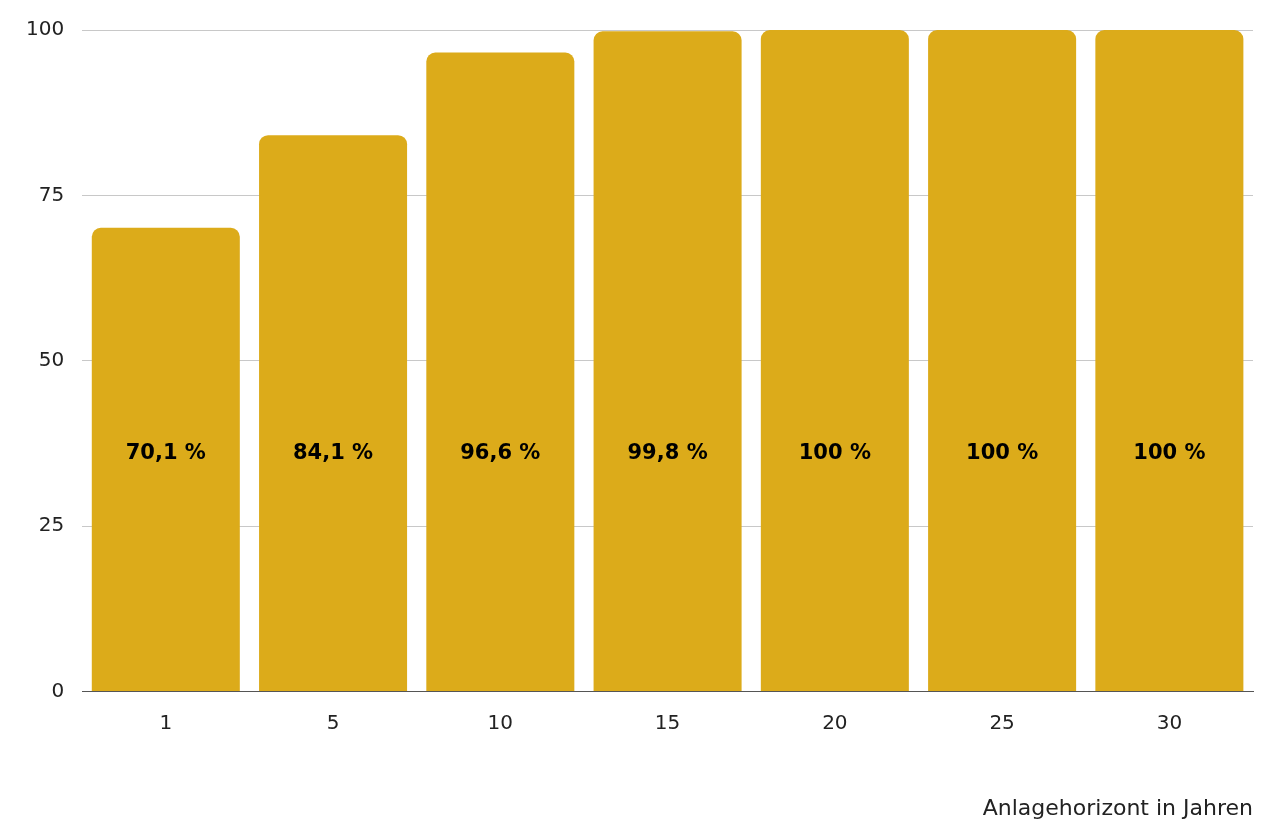  Describe the element at coordinates (51, 359) in the screenshot. I see `y-tick-label: 50` at that location.